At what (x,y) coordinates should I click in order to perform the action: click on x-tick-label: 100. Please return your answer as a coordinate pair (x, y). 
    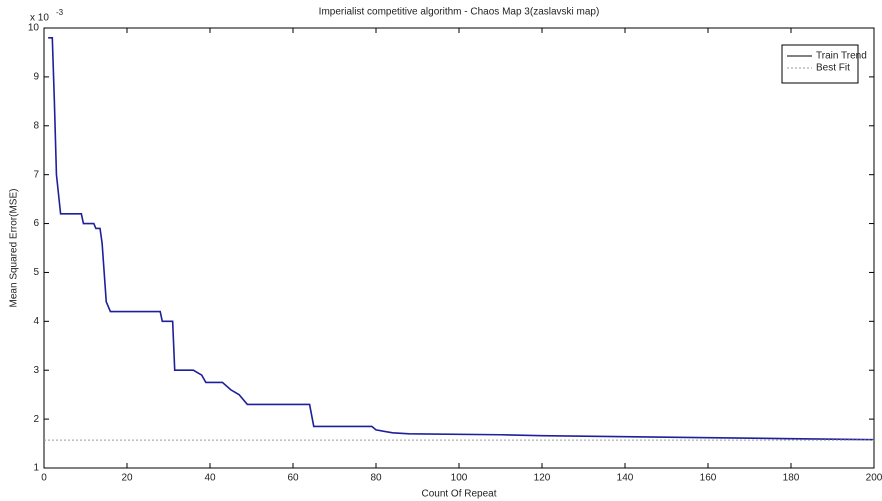
    Looking at the image, I should click on (459, 478).